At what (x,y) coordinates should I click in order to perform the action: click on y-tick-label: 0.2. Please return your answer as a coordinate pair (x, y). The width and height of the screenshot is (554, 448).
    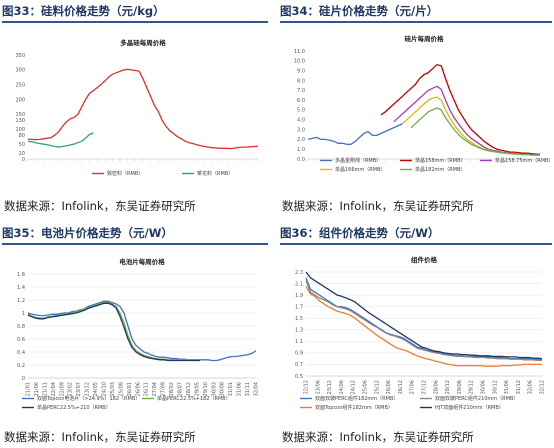
    Looking at the image, I should click on (21, 366).